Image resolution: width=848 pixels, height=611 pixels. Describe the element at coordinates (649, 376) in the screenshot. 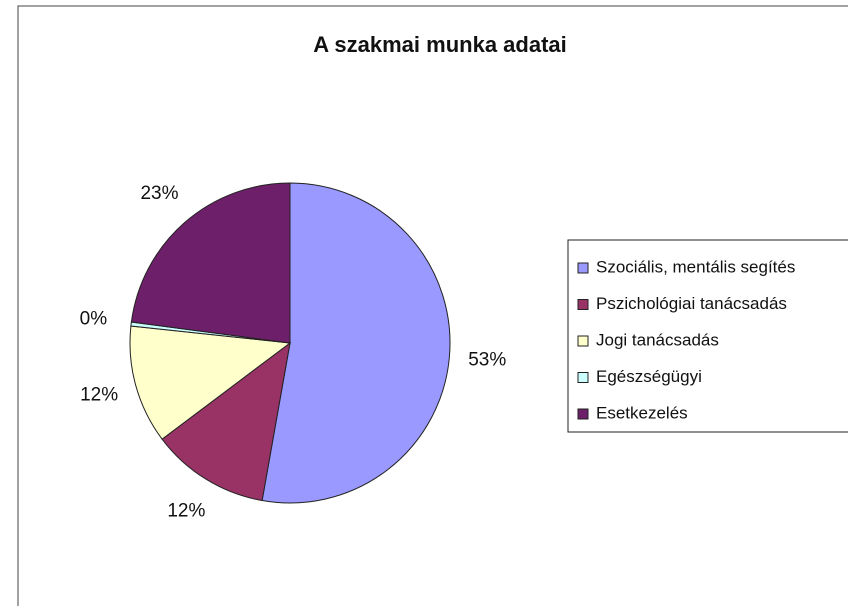

I see `legend-label: Egészségügyi` at that location.